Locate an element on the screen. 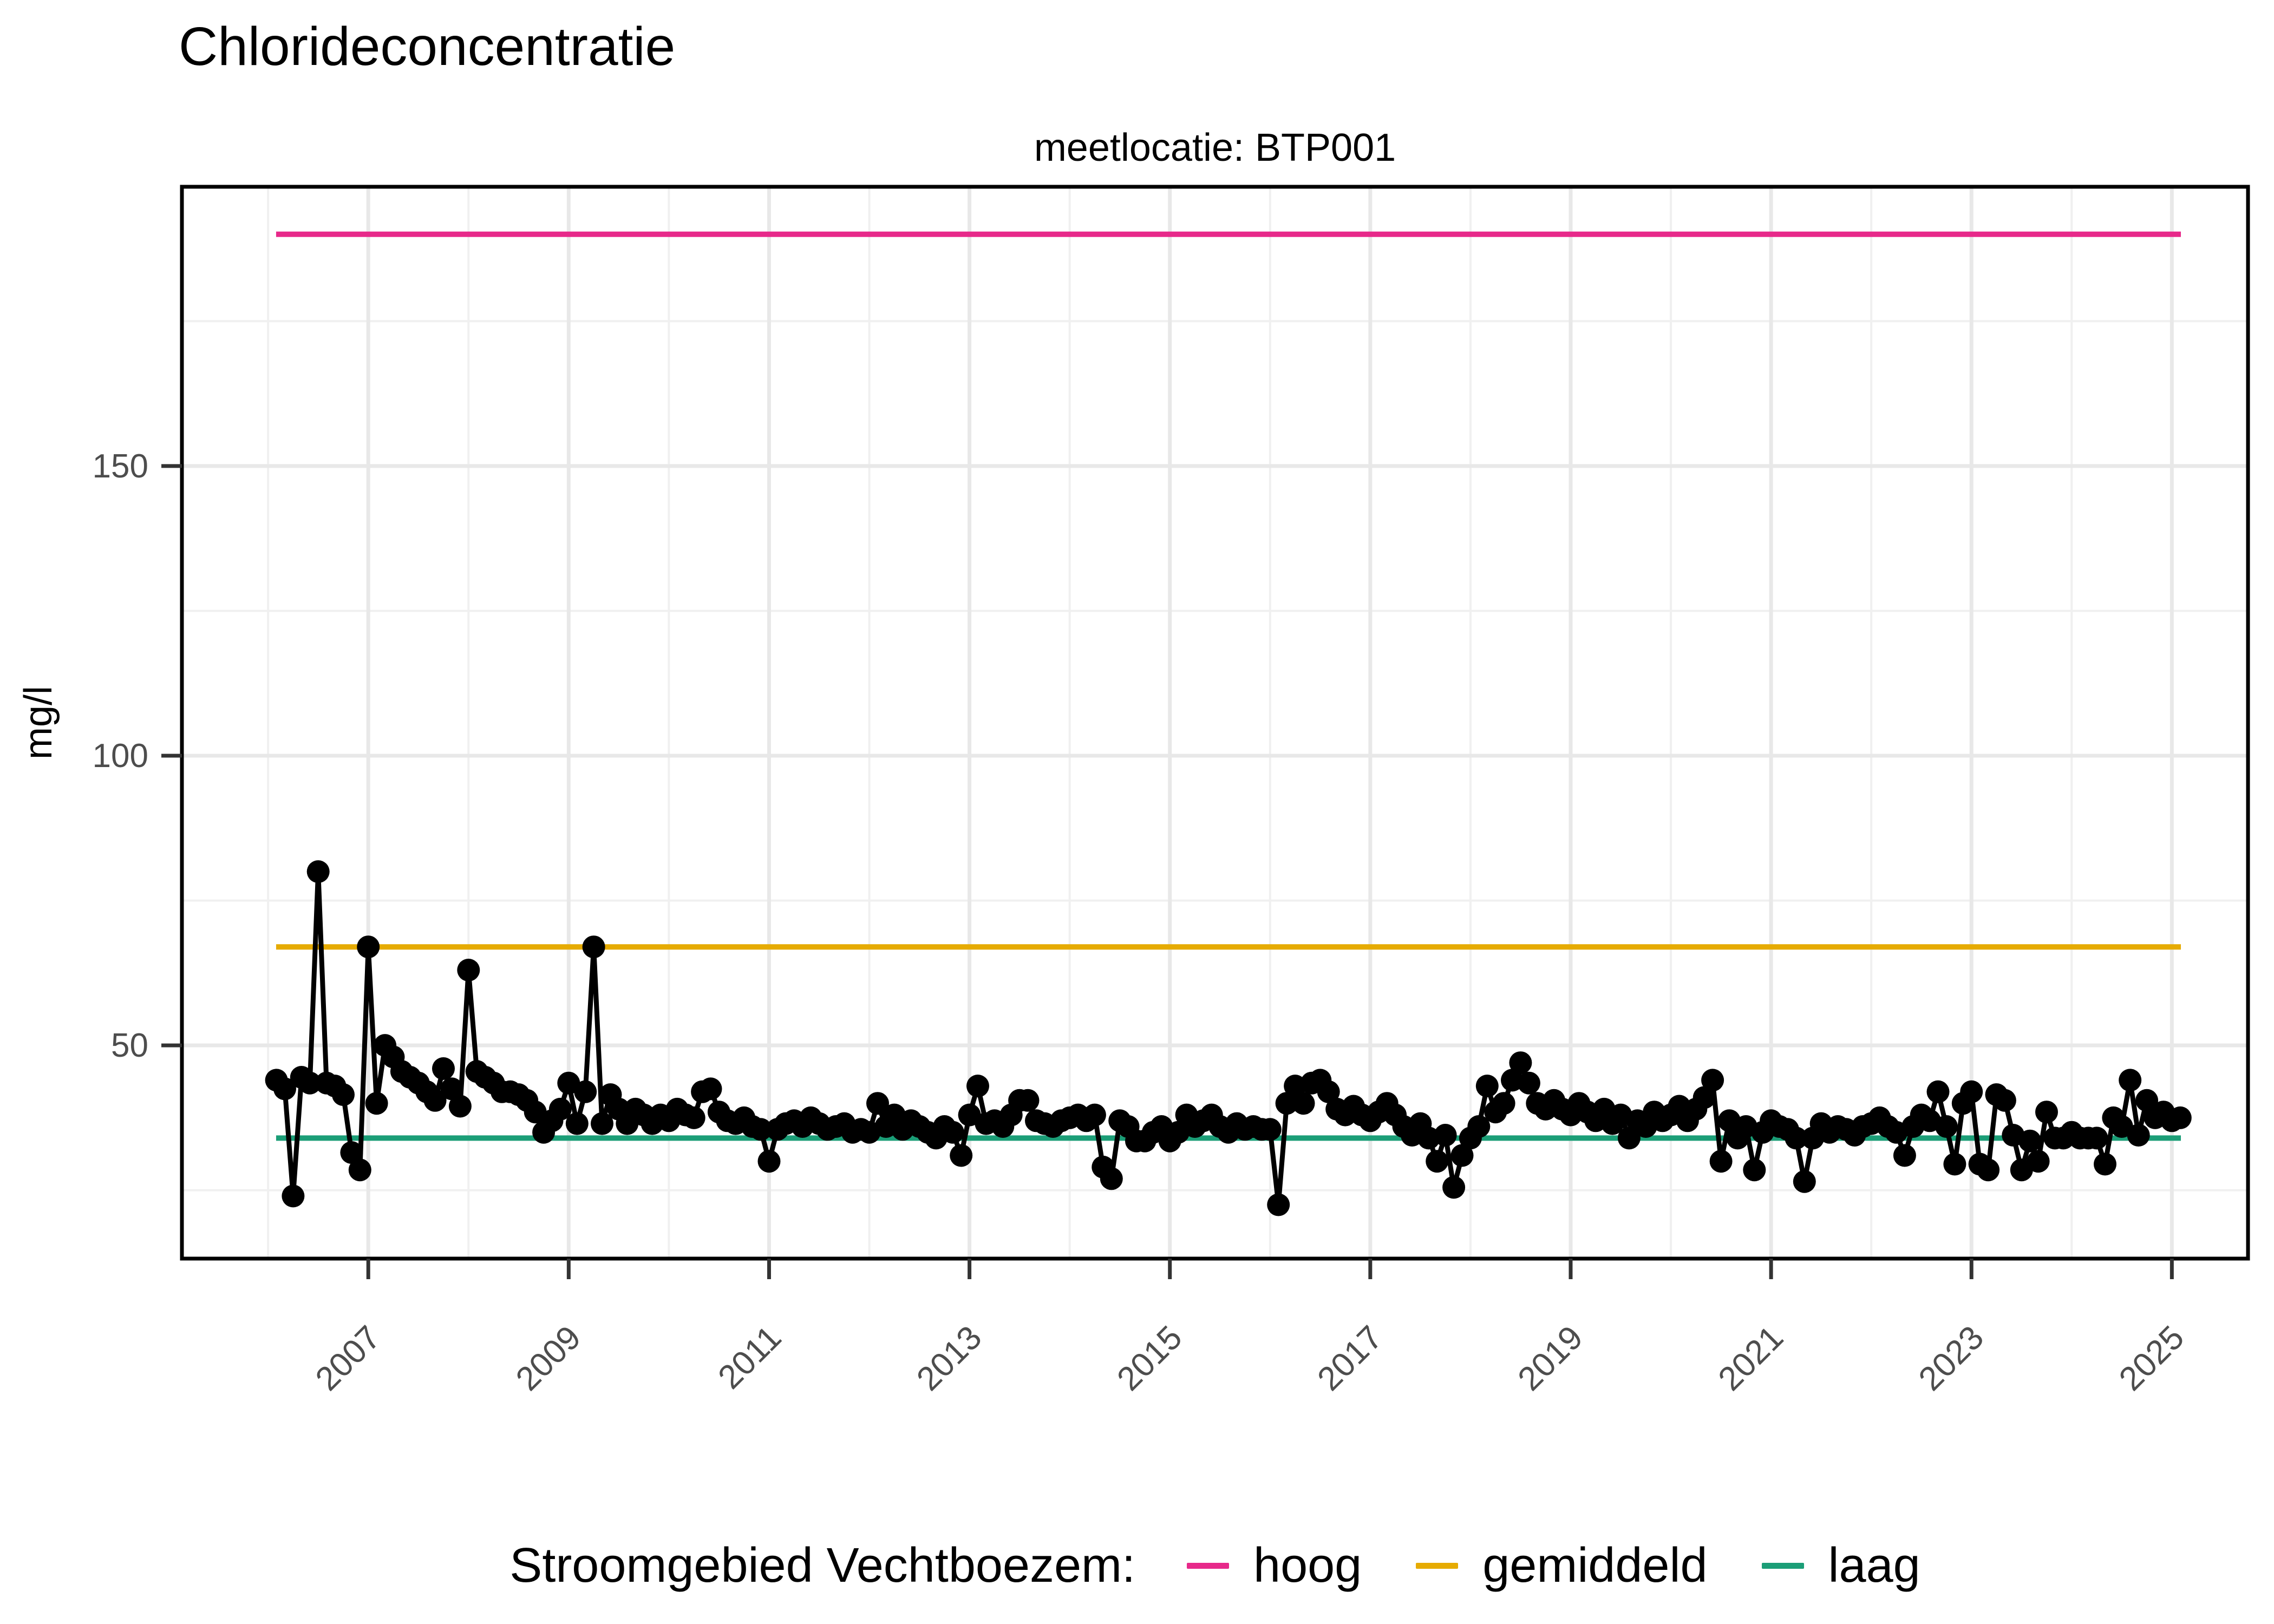 This screenshot has width=2274, height=1624. x-axis-tick-label: 2017 is located at coordinates (1349, 1358).